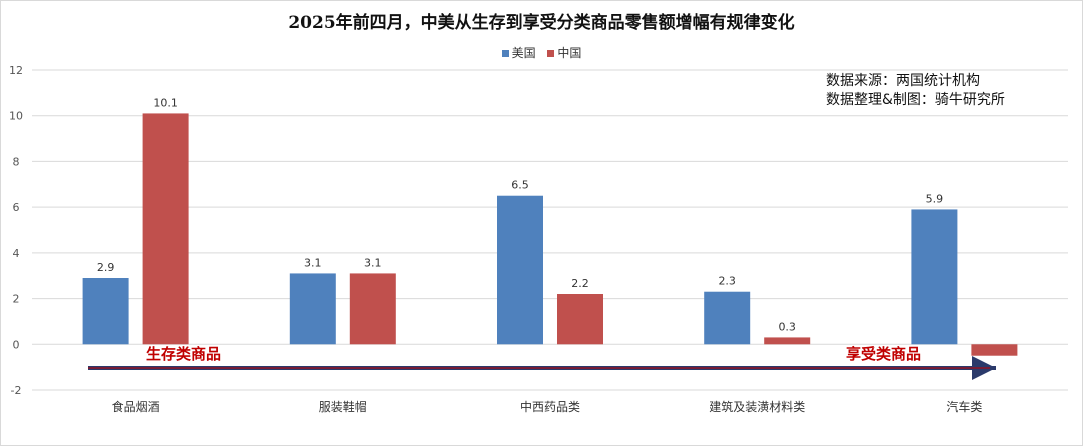 The image size is (1083, 446). What do you see at coordinates (883, 354) in the screenshot?
I see `annotation-enjoyment: 享受类商品` at bounding box center [883, 354].